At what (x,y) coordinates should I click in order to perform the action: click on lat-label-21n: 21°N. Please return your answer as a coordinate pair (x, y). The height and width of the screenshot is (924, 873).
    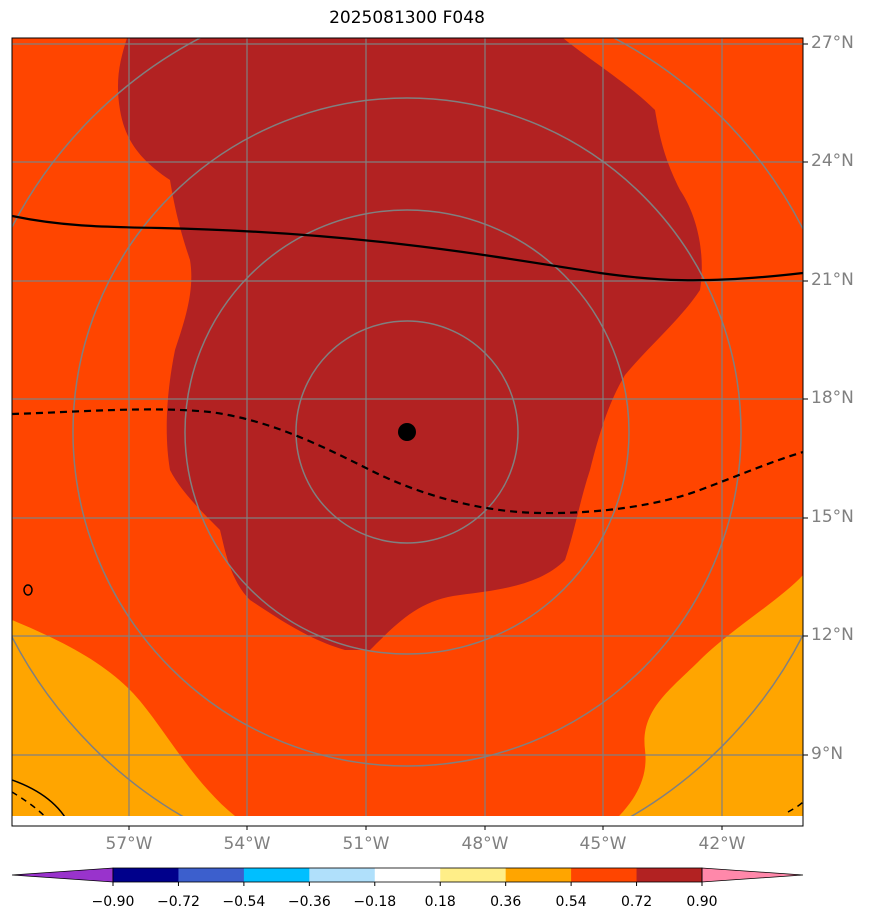
    Looking at the image, I should click on (832, 280).